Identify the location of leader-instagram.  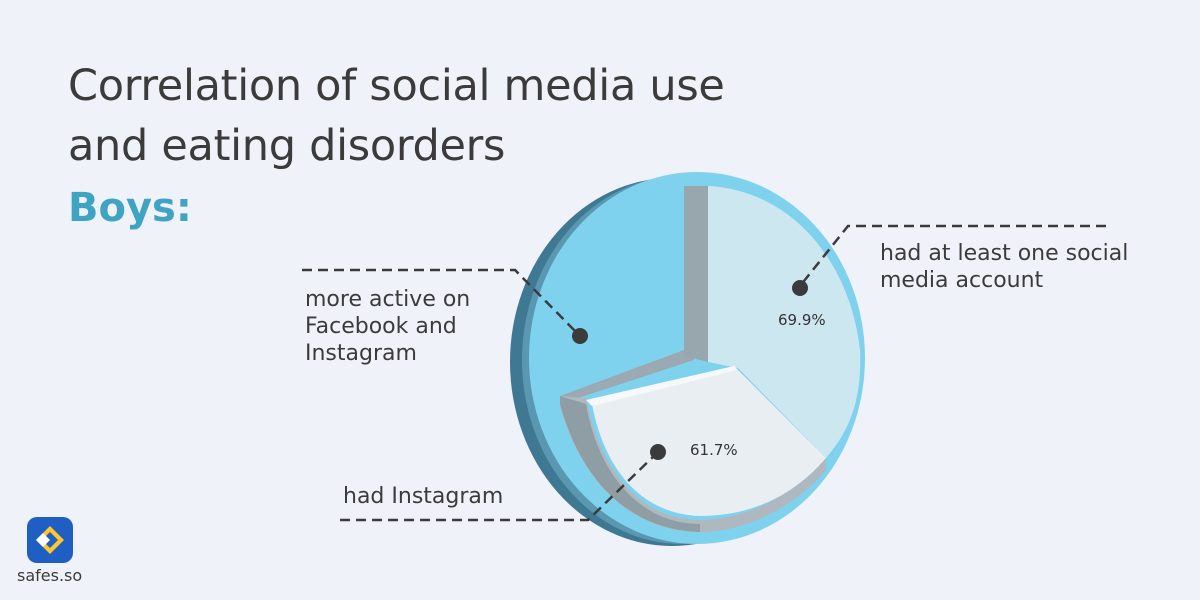
(498, 487).